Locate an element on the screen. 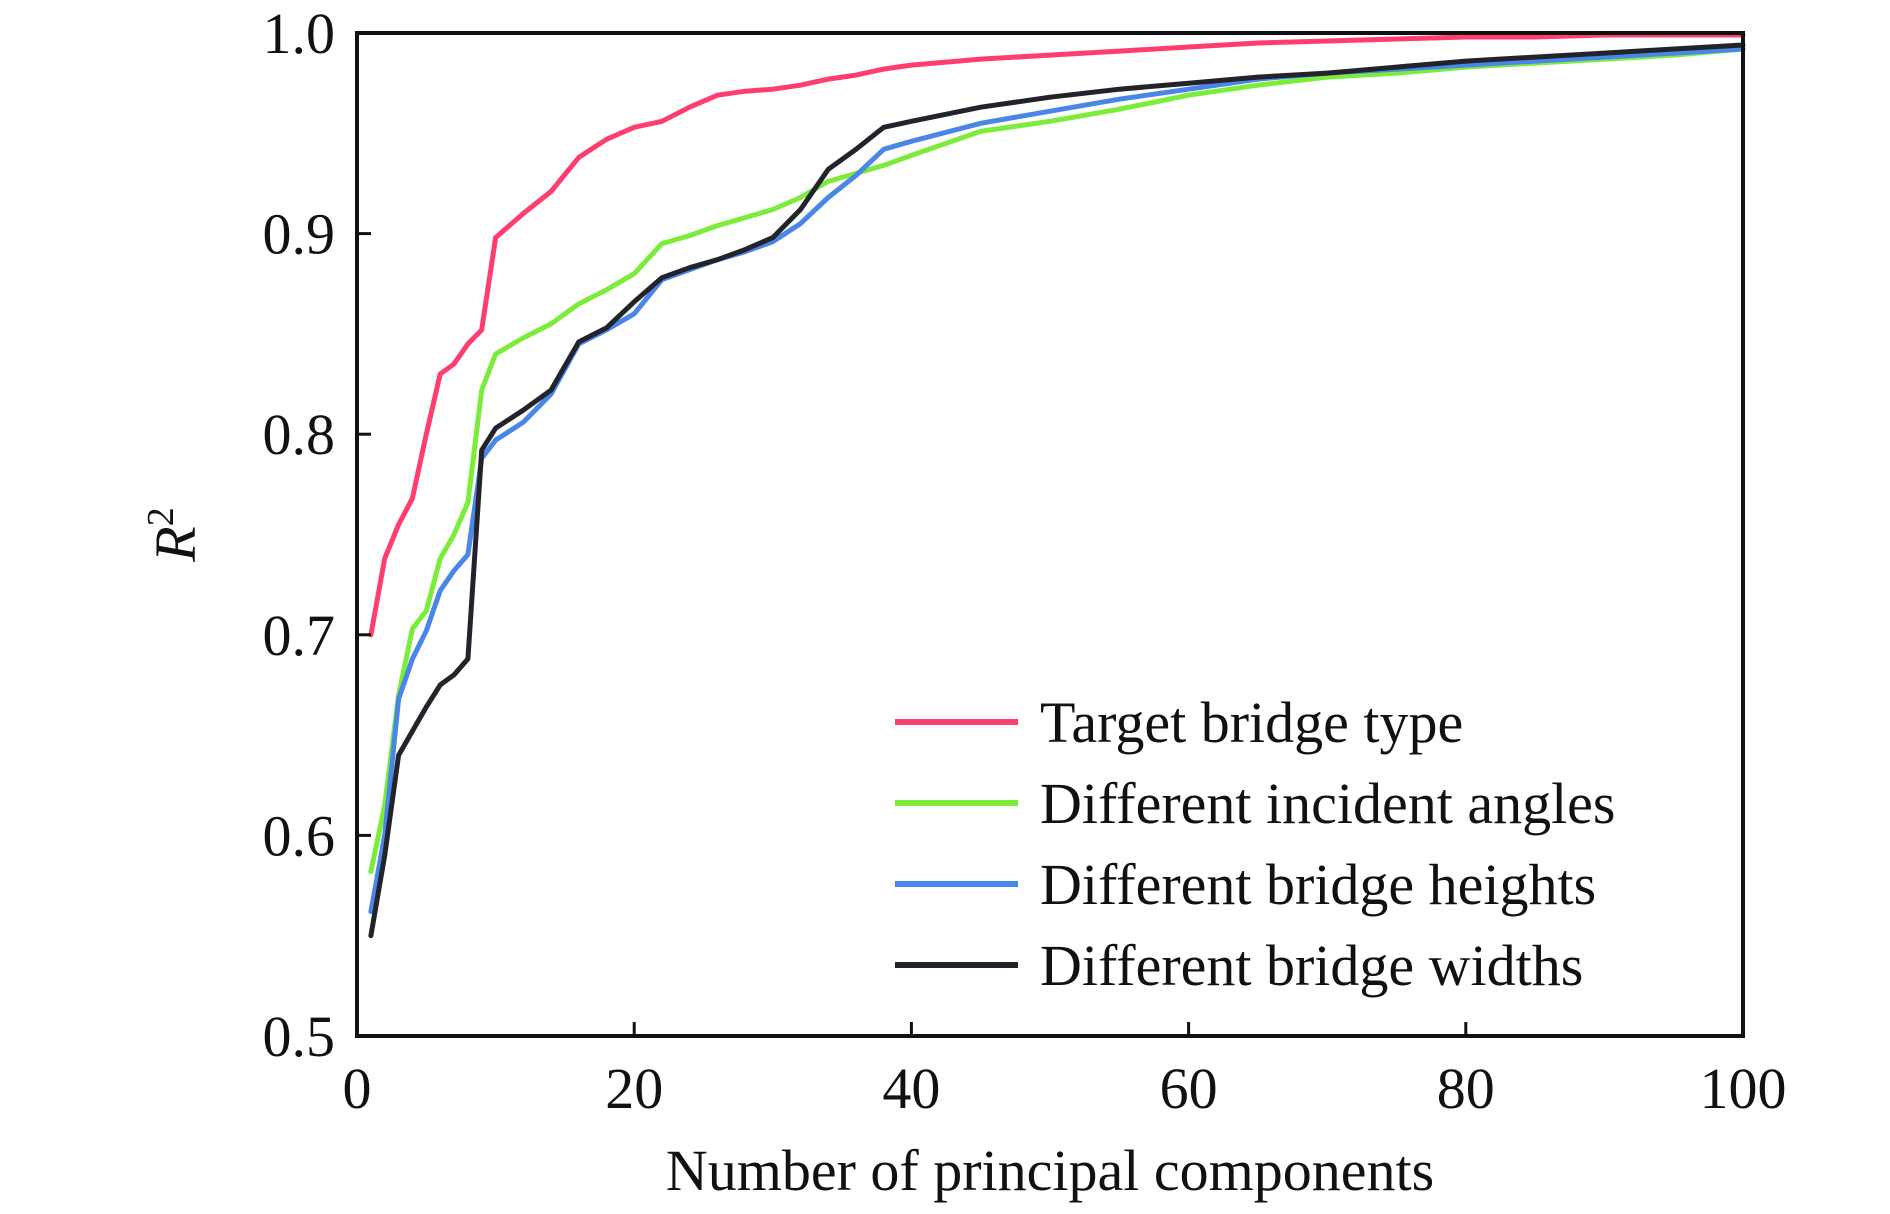 The height and width of the screenshot is (1214, 1890). y-tick-label: 0.9 is located at coordinates (299, 234).